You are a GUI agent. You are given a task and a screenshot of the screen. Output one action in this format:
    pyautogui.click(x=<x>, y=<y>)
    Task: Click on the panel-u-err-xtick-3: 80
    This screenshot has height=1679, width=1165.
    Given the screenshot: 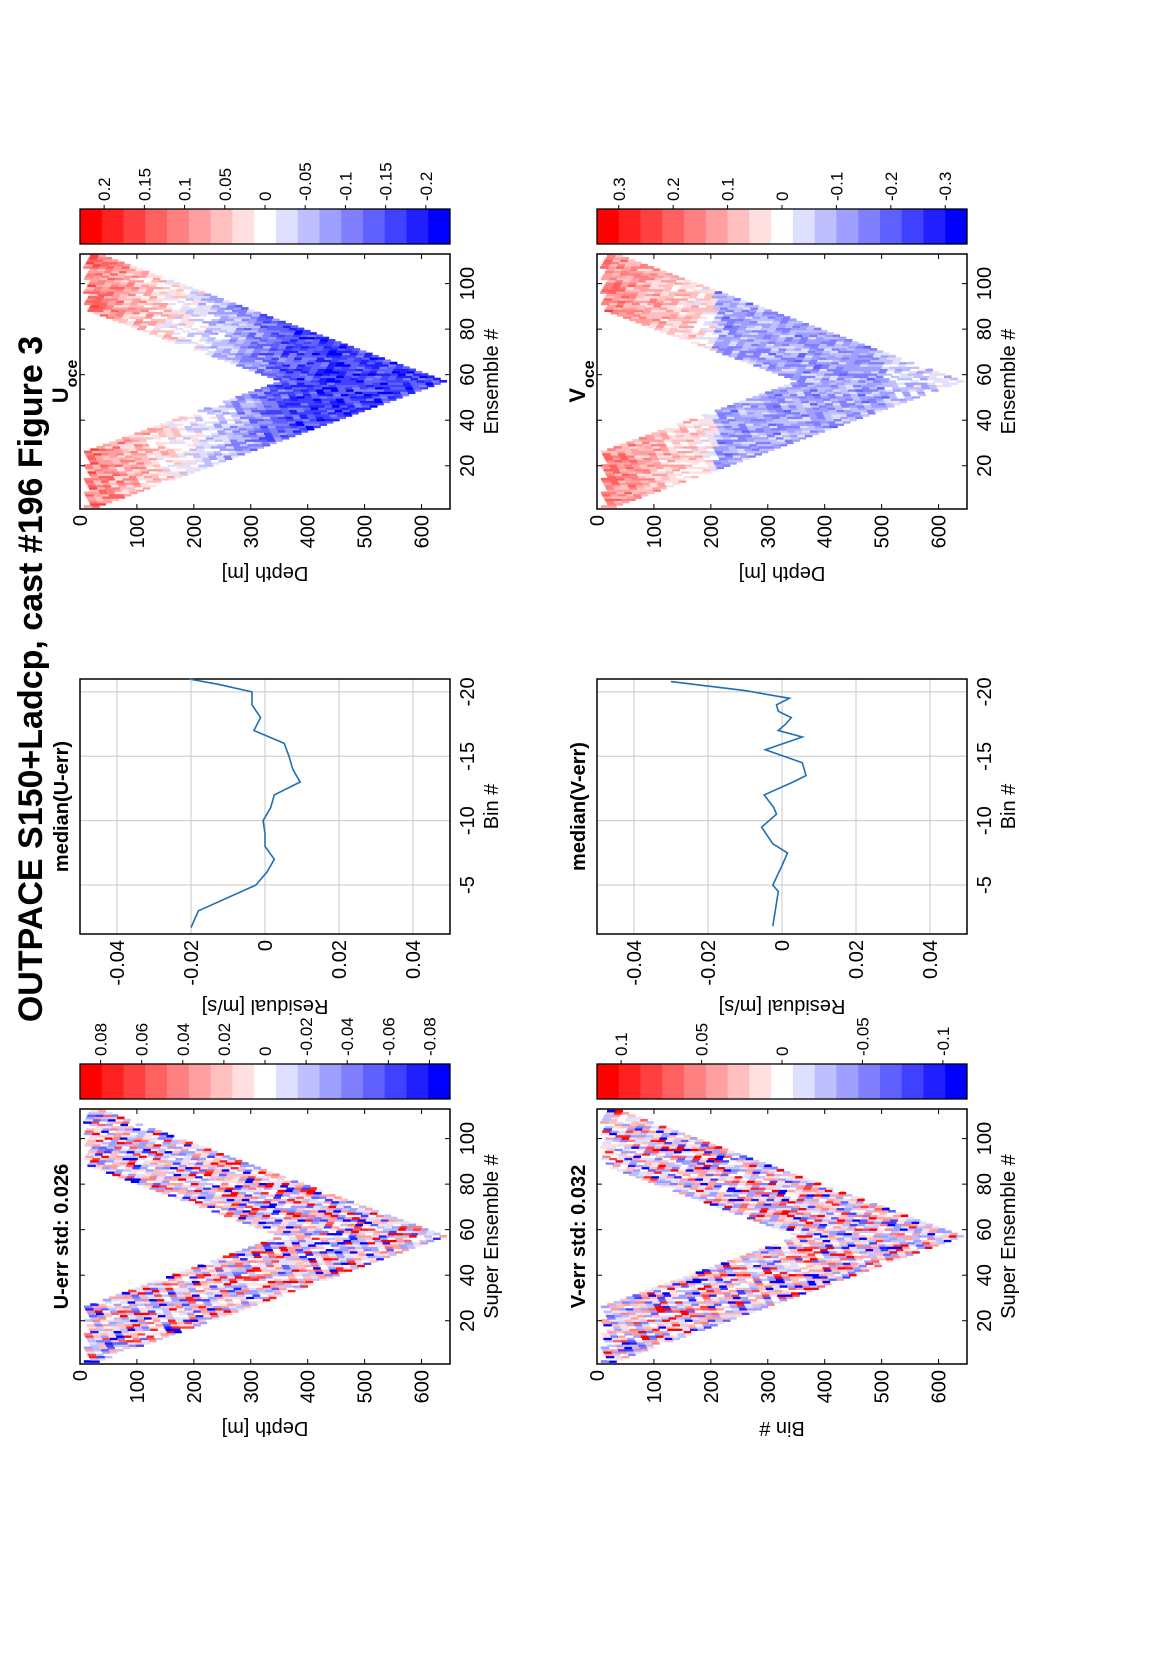 What is the action you would take?
    pyautogui.click(x=468, y=1184)
    